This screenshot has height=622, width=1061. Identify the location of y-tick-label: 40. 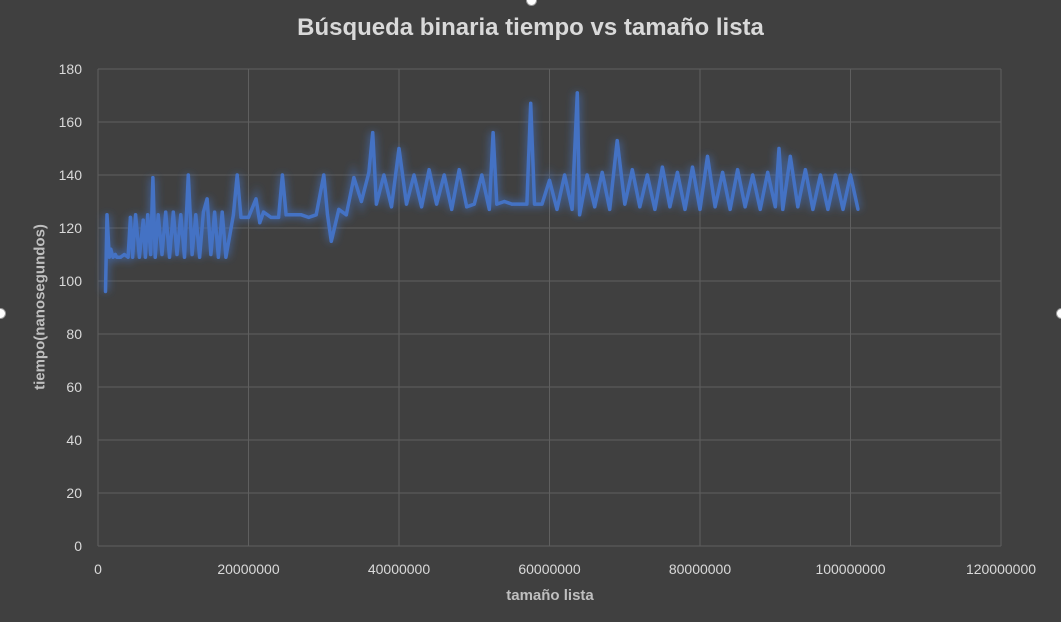
(74, 440).